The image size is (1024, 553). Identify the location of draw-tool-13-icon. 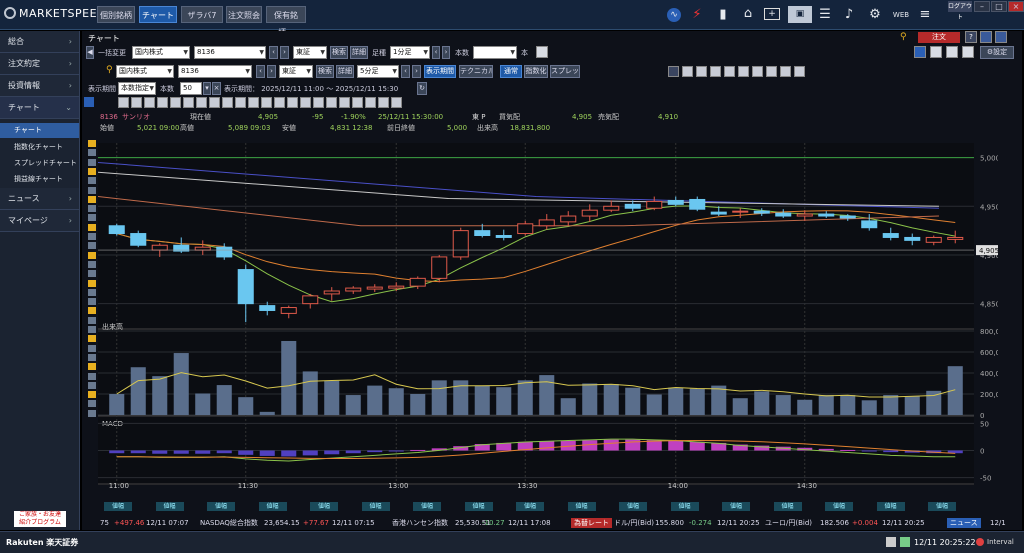
(279, 102).